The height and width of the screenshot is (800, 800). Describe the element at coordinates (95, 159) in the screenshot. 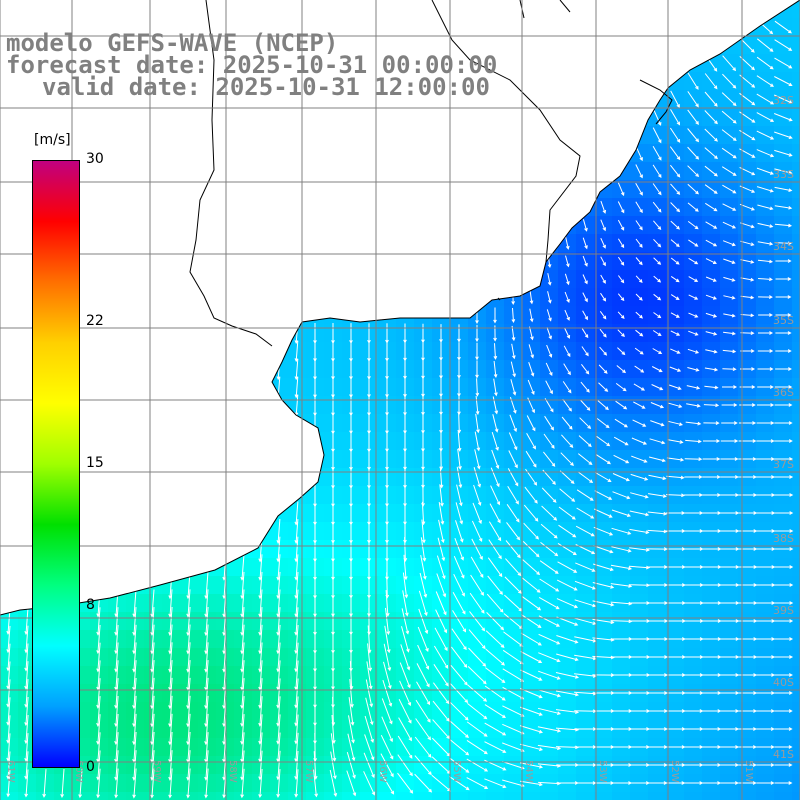

I see `colorbar-tick-label: 30` at that location.